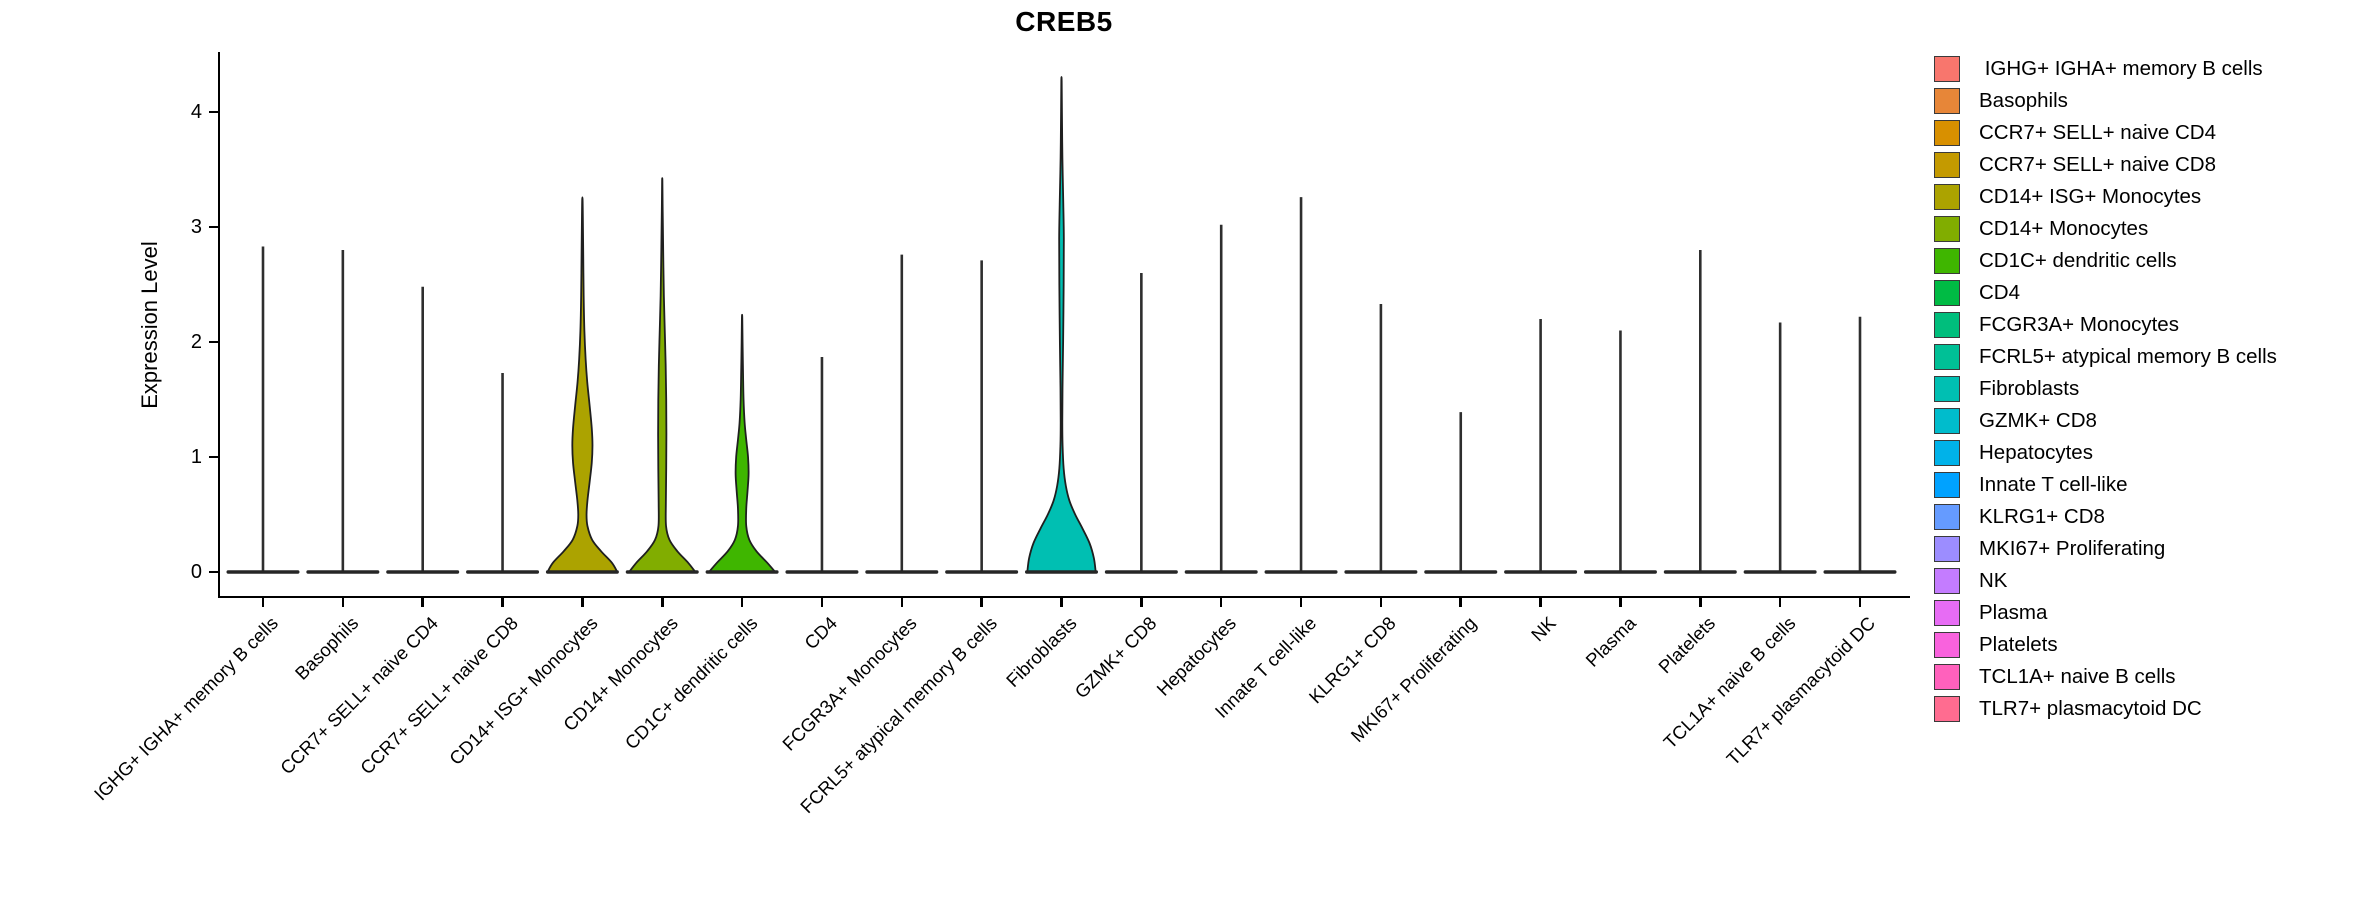  Describe the element at coordinates (662, 375) in the screenshot. I see `violin-CD14+ Monocytes` at that location.